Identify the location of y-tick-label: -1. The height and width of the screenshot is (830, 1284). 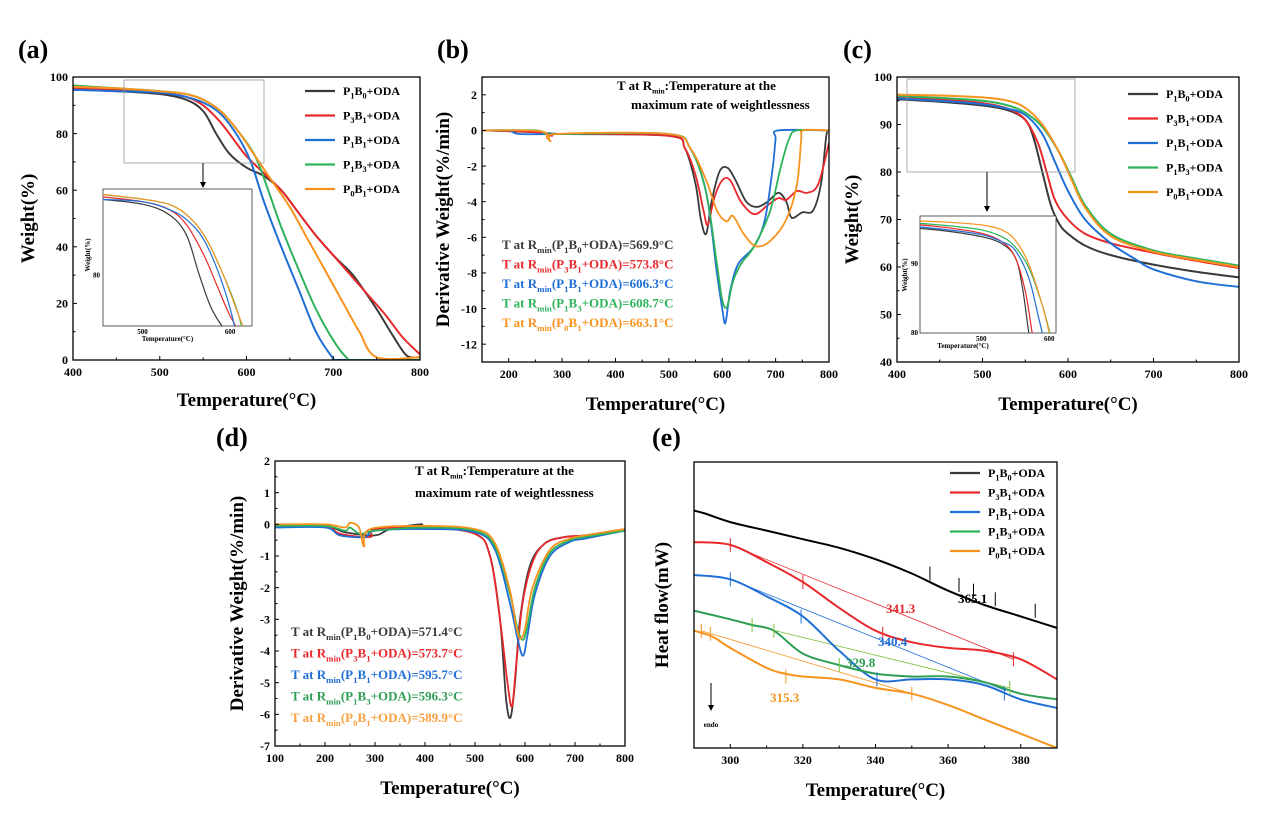
(265, 556).